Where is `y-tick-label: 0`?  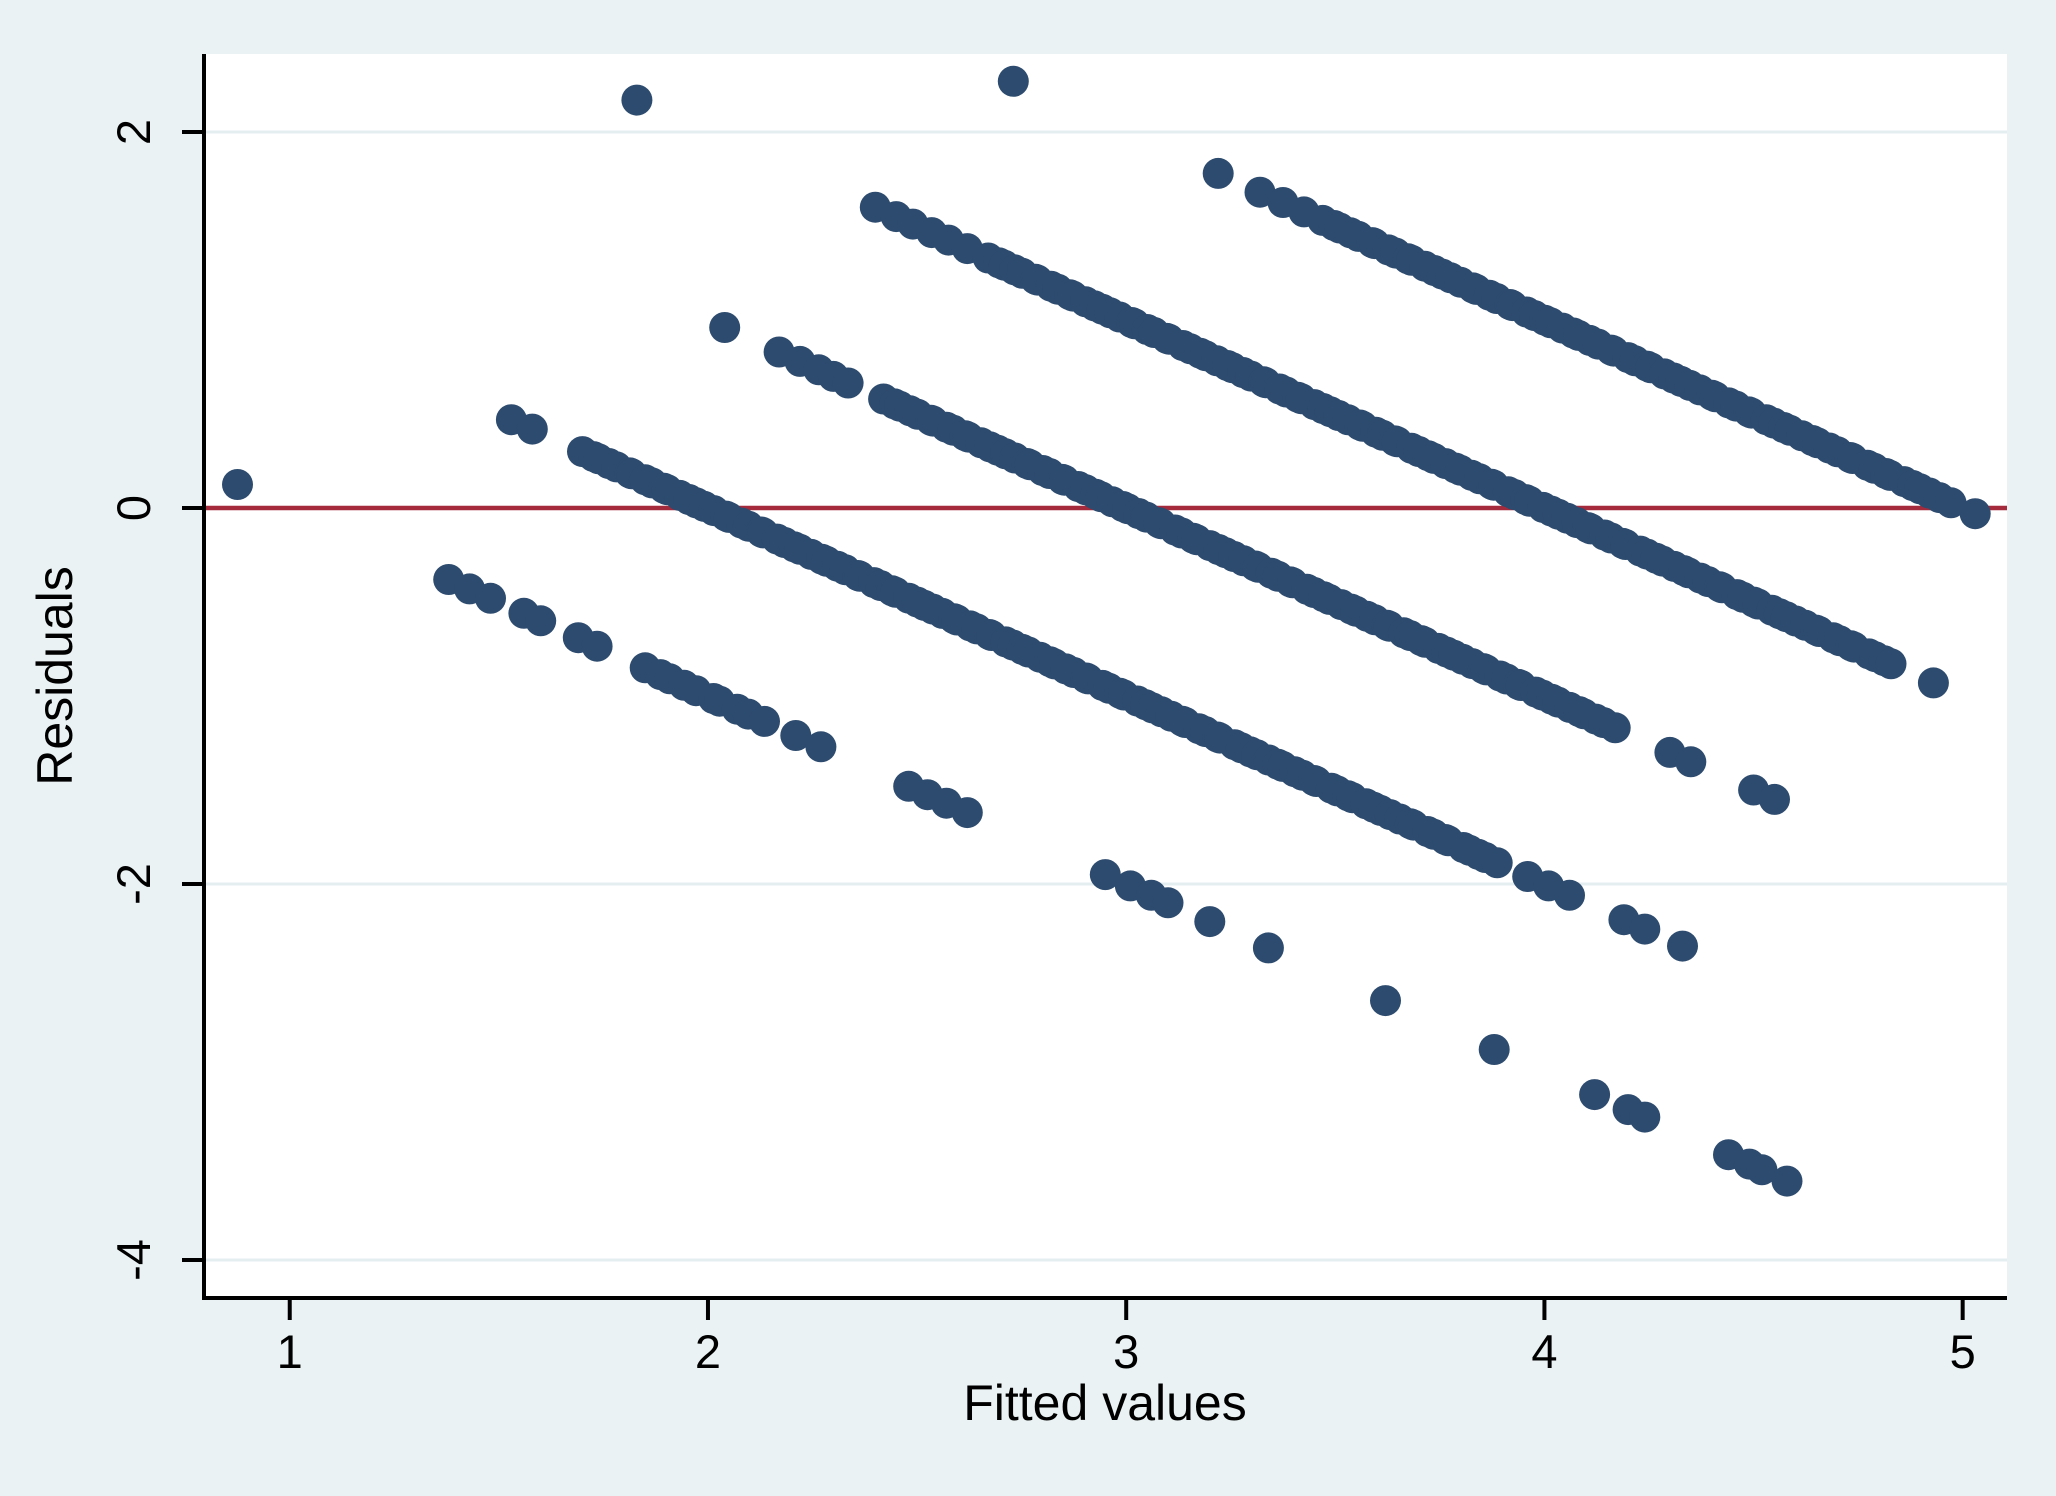
y-tick-label: 0 is located at coordinates (133, 508).